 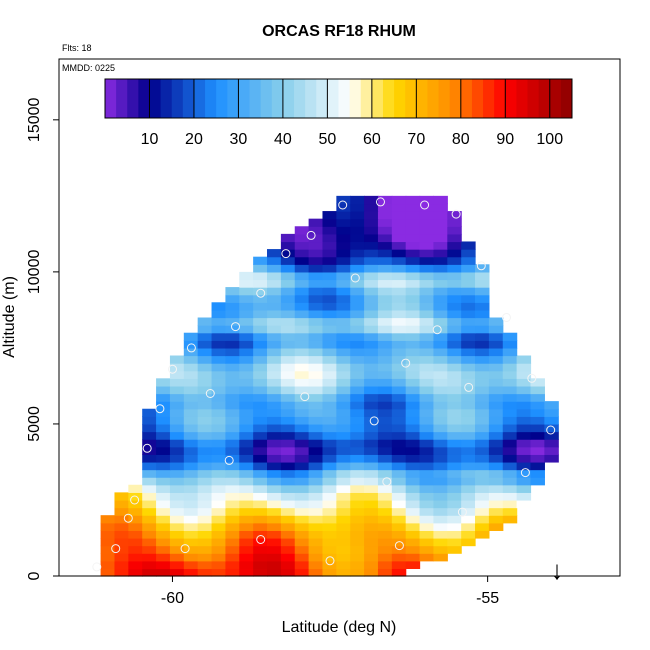 I want to click on x-axis-label: Latitude (deg N), so click(x=339, y=627).